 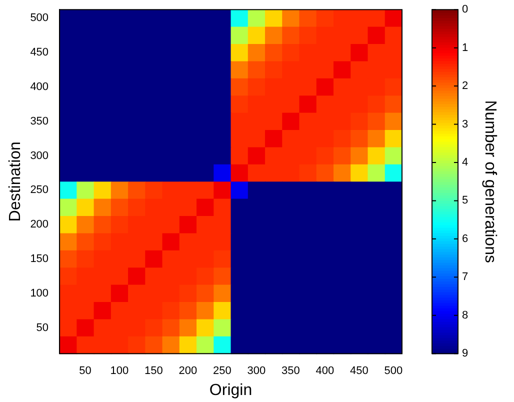 I want to click on y-tick-label: 250, so click(x=39, y=190).